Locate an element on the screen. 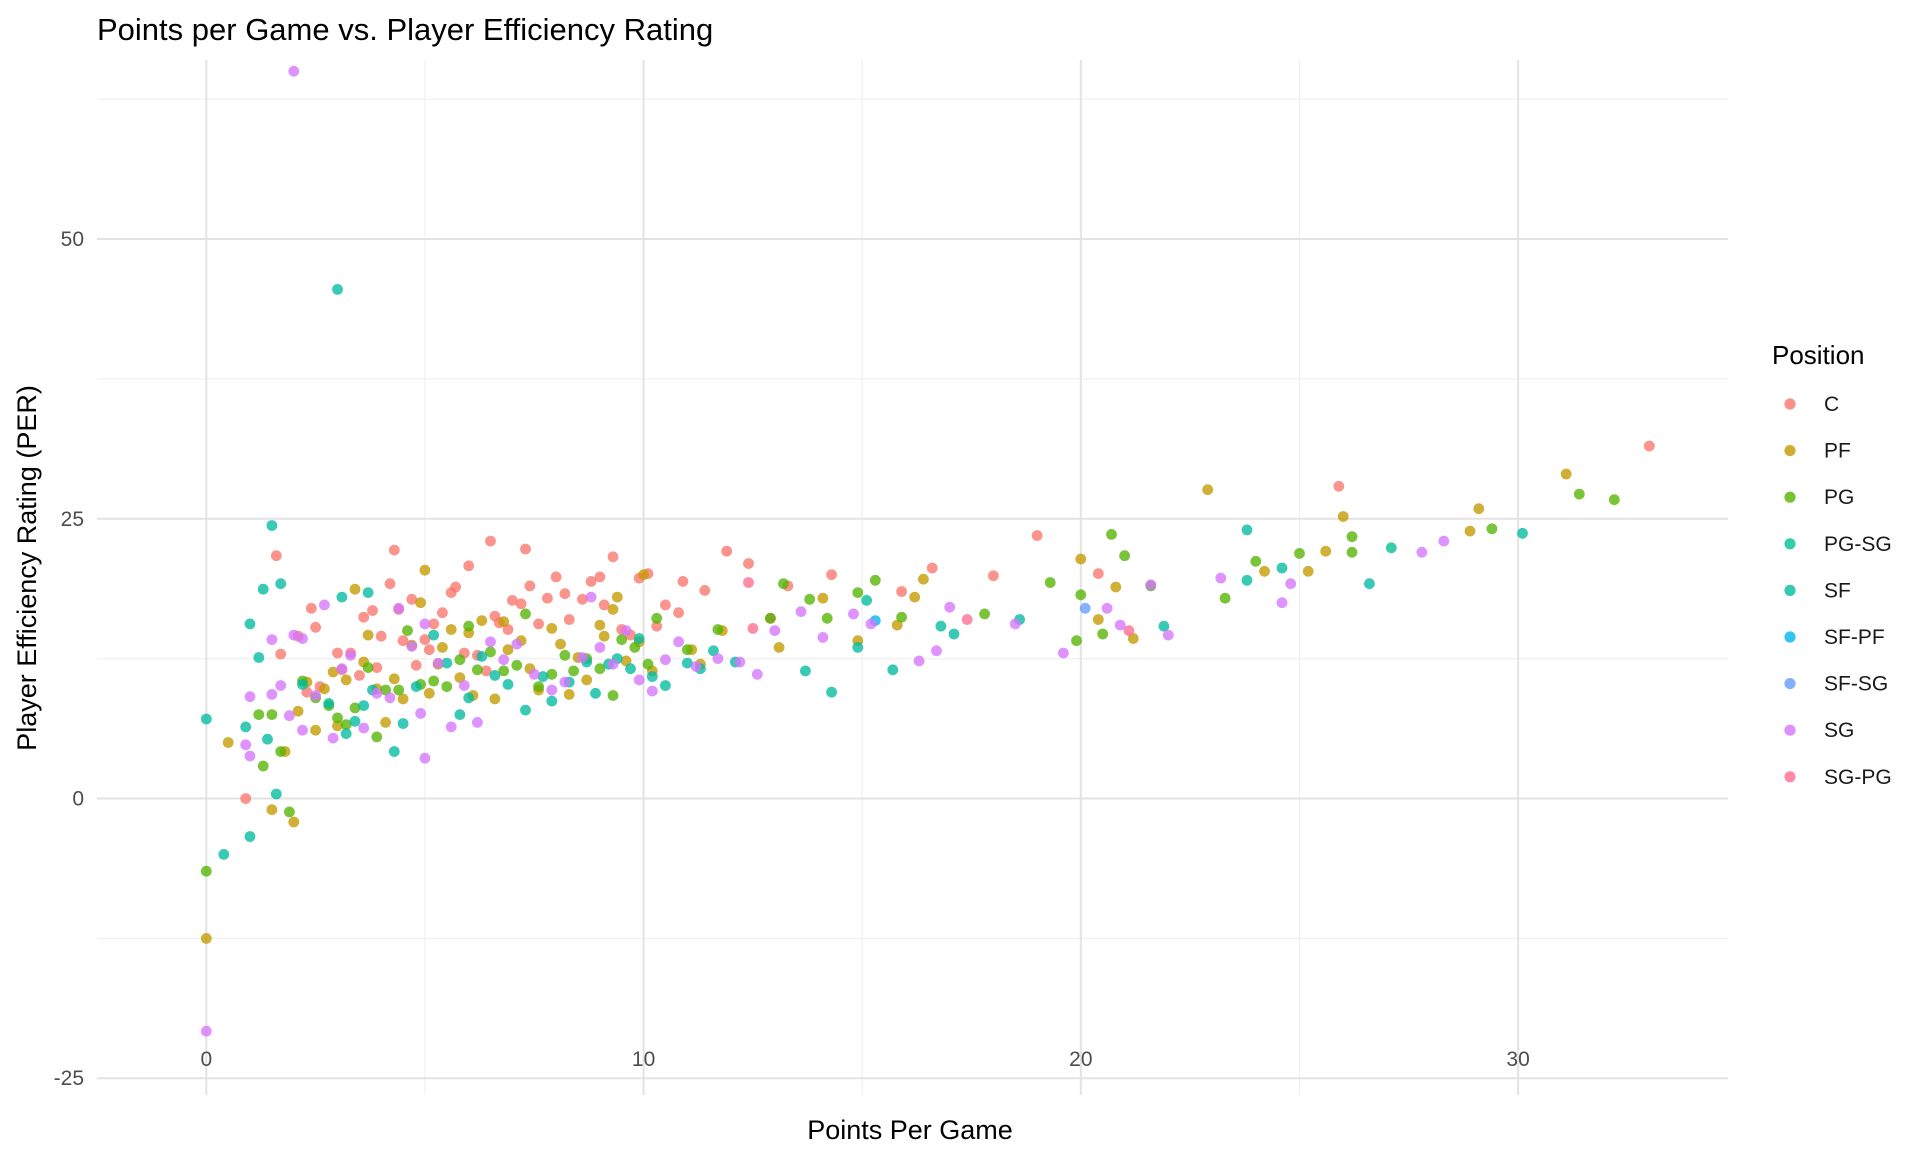 The image size is (1920, 1152). legend-label: SF-PF is located at coordinates (1854, 637).